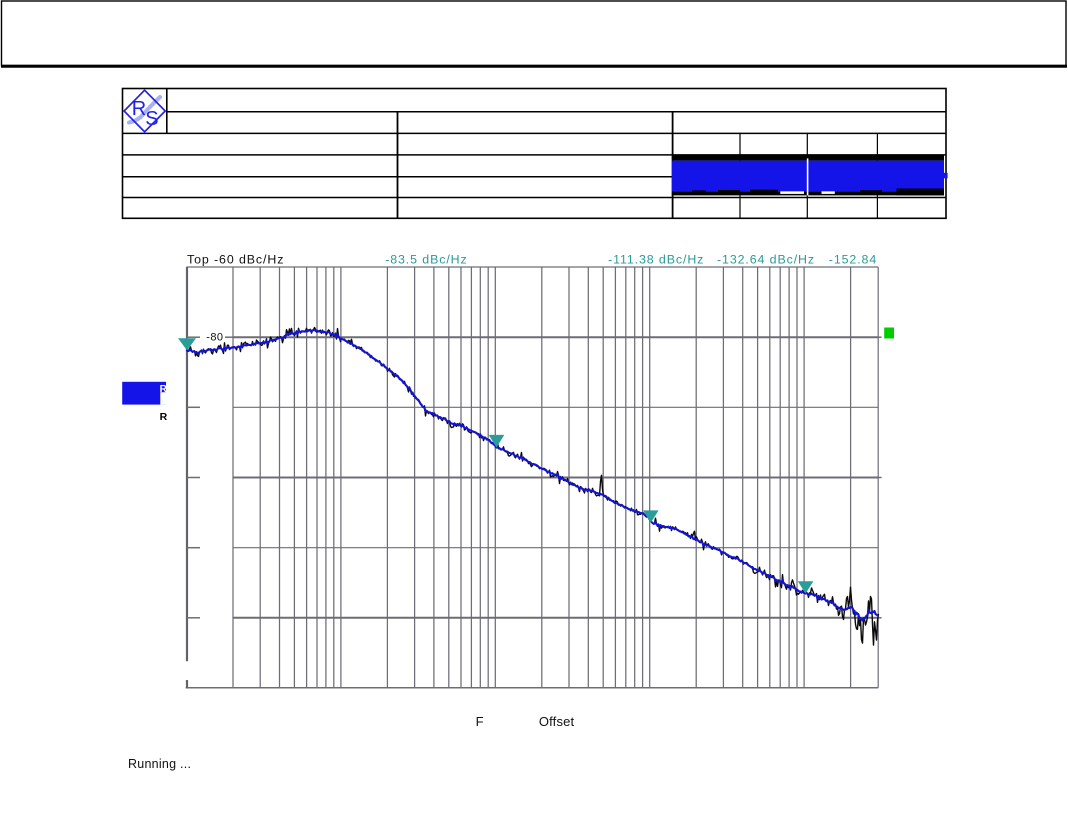 The height and width of the screenshot is (829, 1068). Describe the element at coordinates (557, 721) in the screenshot. I see `svg-text: Offset` at that location.